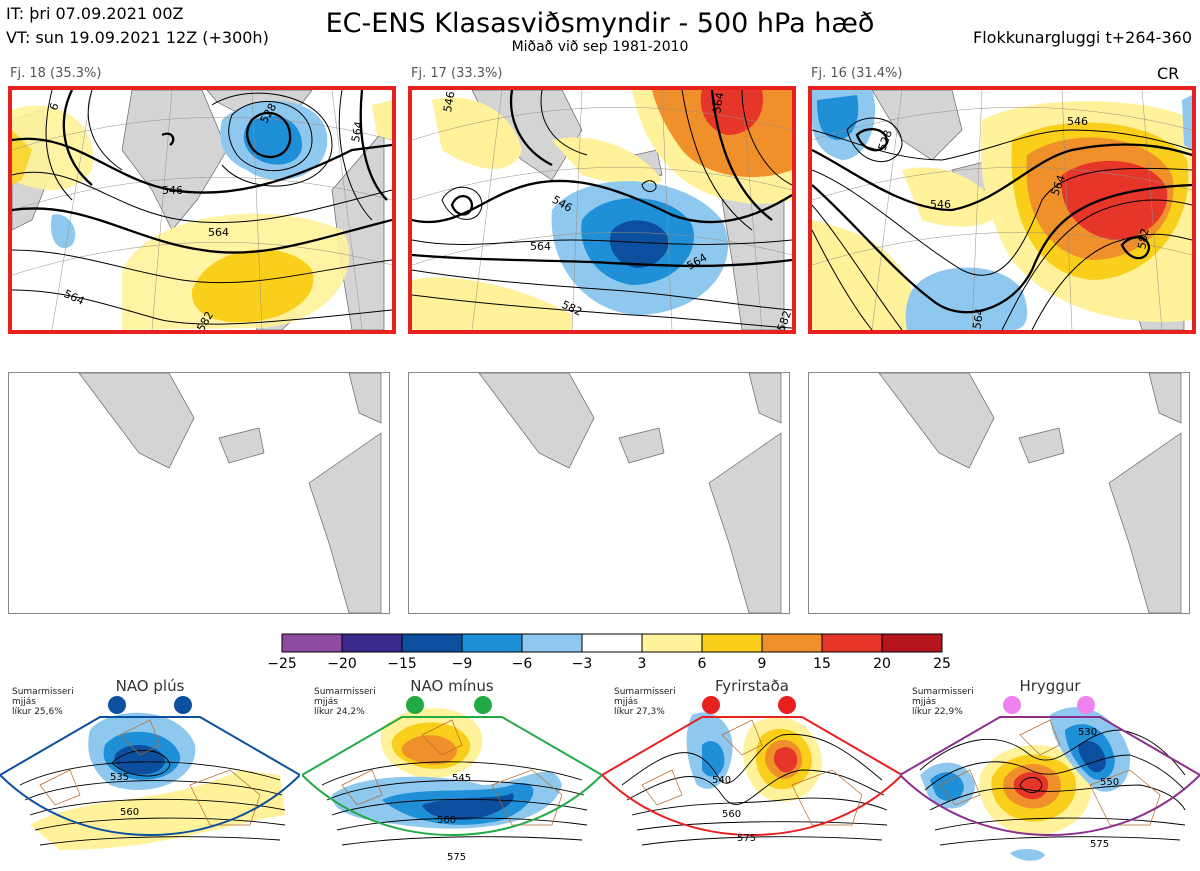 The image size is (1200, 871). I want to click on cluster-map-1-svg: 546 528 564 564 564 582 6, so click(202, 210).